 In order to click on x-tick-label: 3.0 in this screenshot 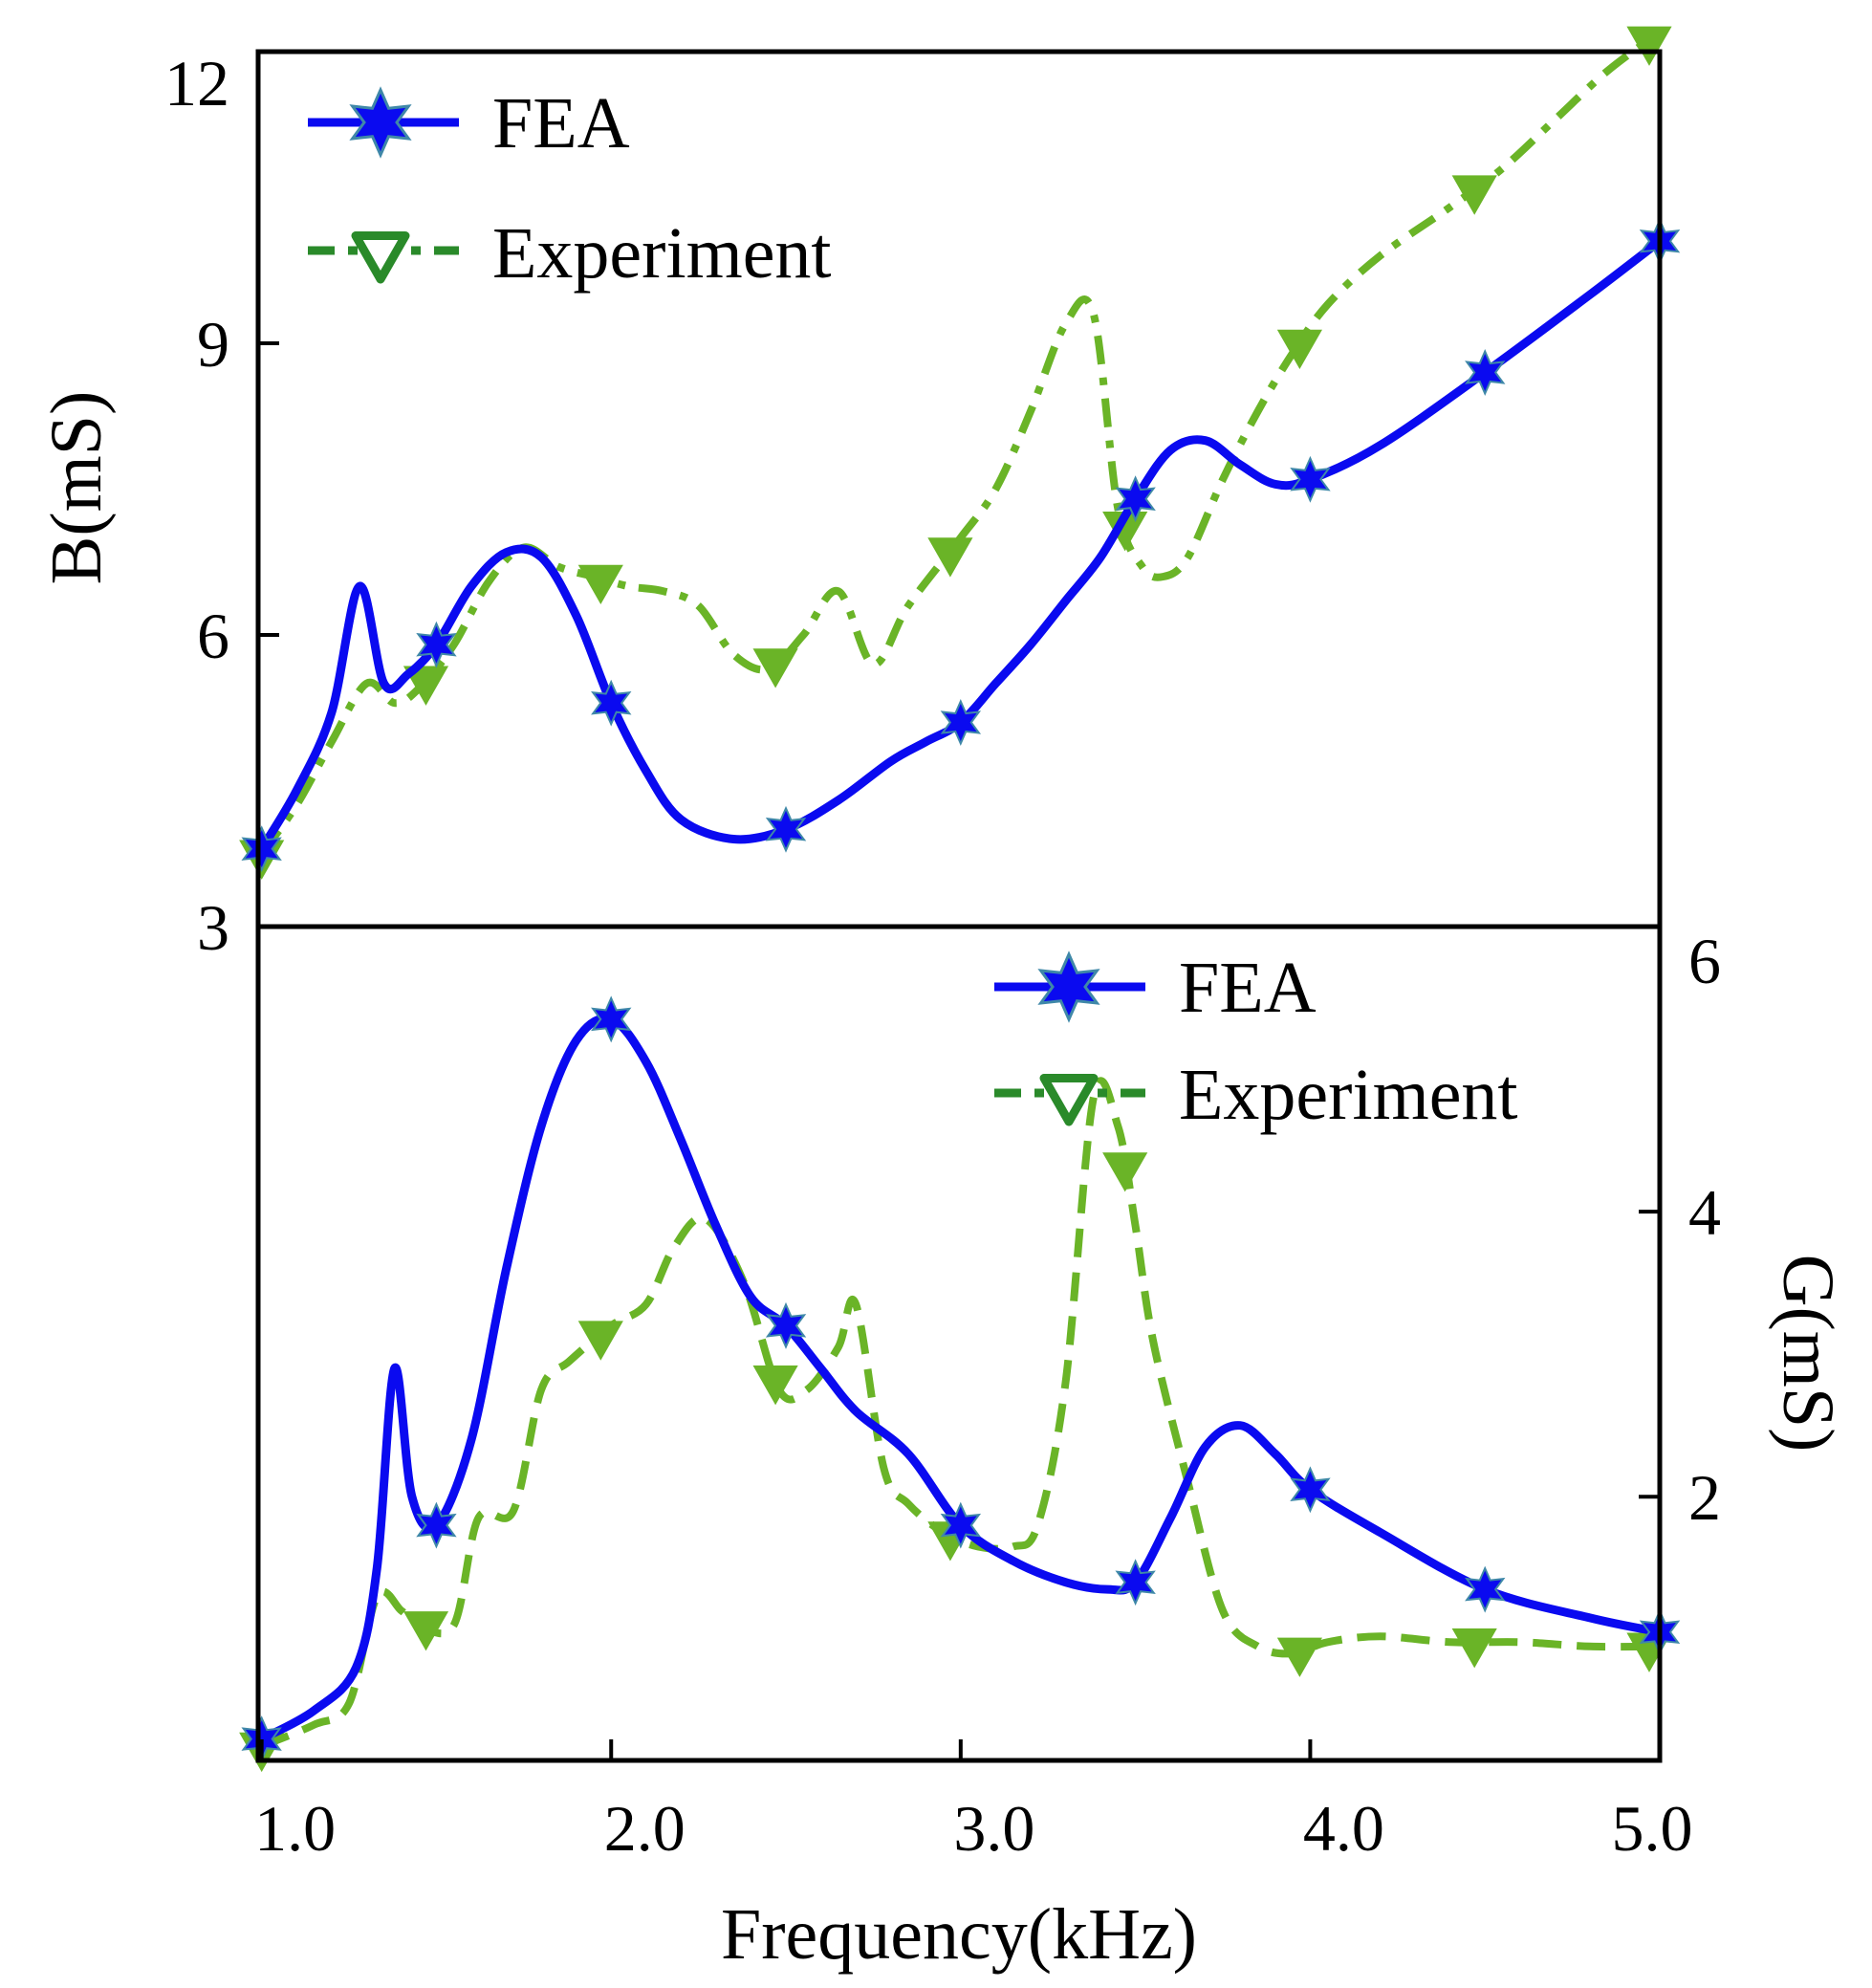, I will do `click(993, 1828)`.